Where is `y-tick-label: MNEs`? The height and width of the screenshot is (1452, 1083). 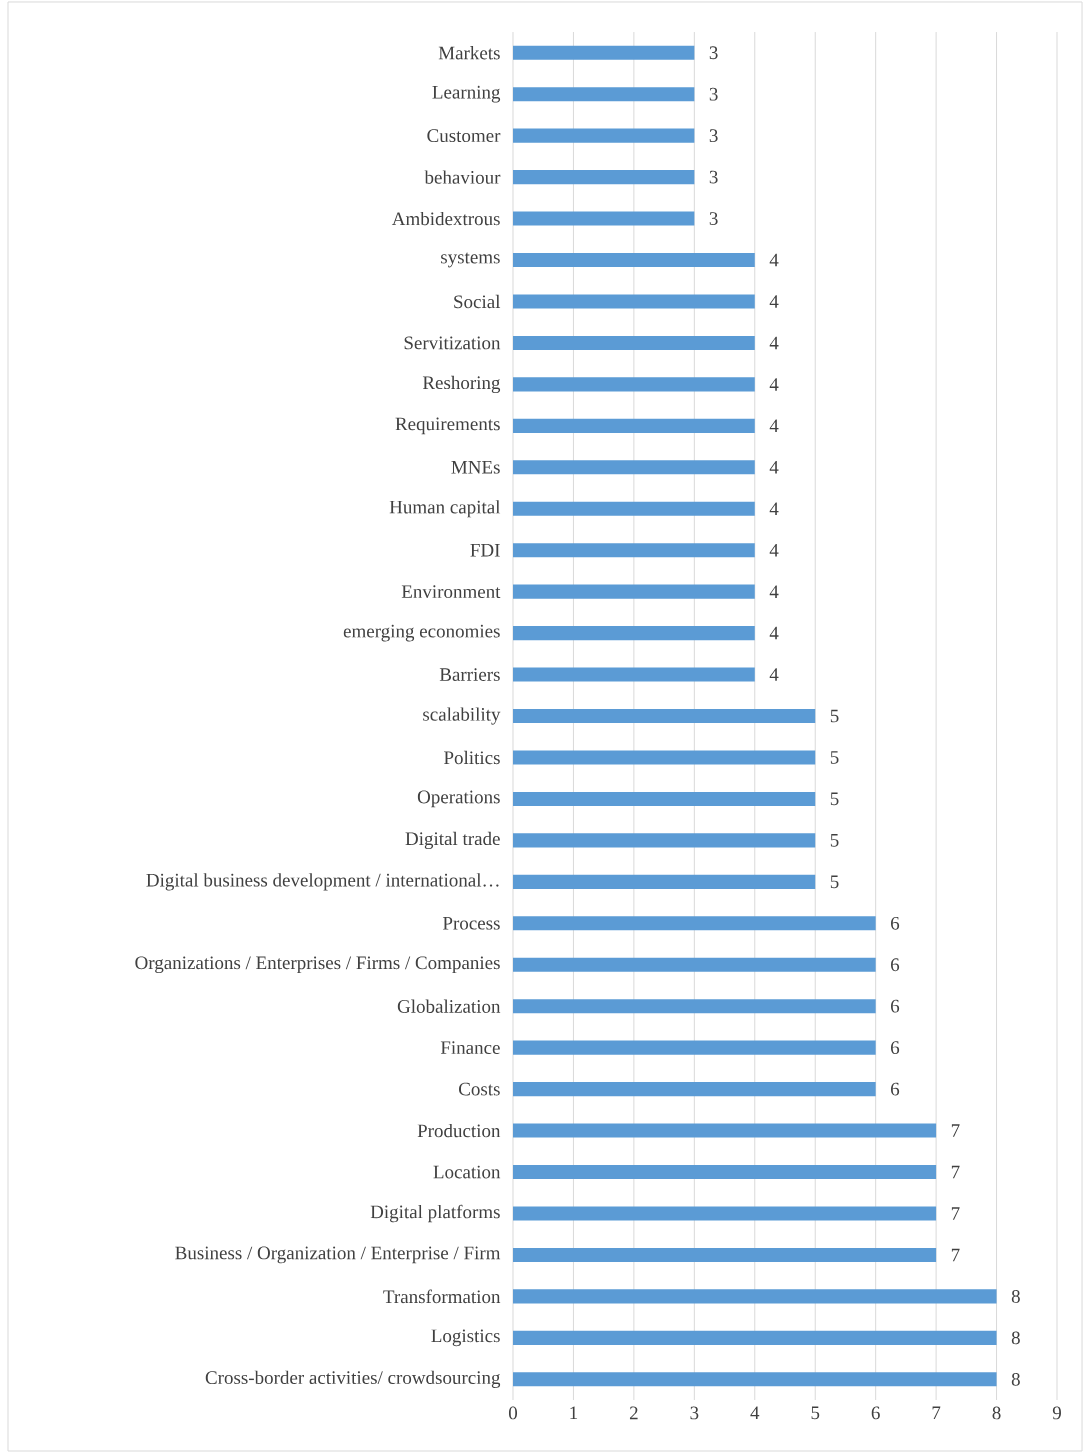
y-tick-label: MNEs is located at coordinates (475, 467).